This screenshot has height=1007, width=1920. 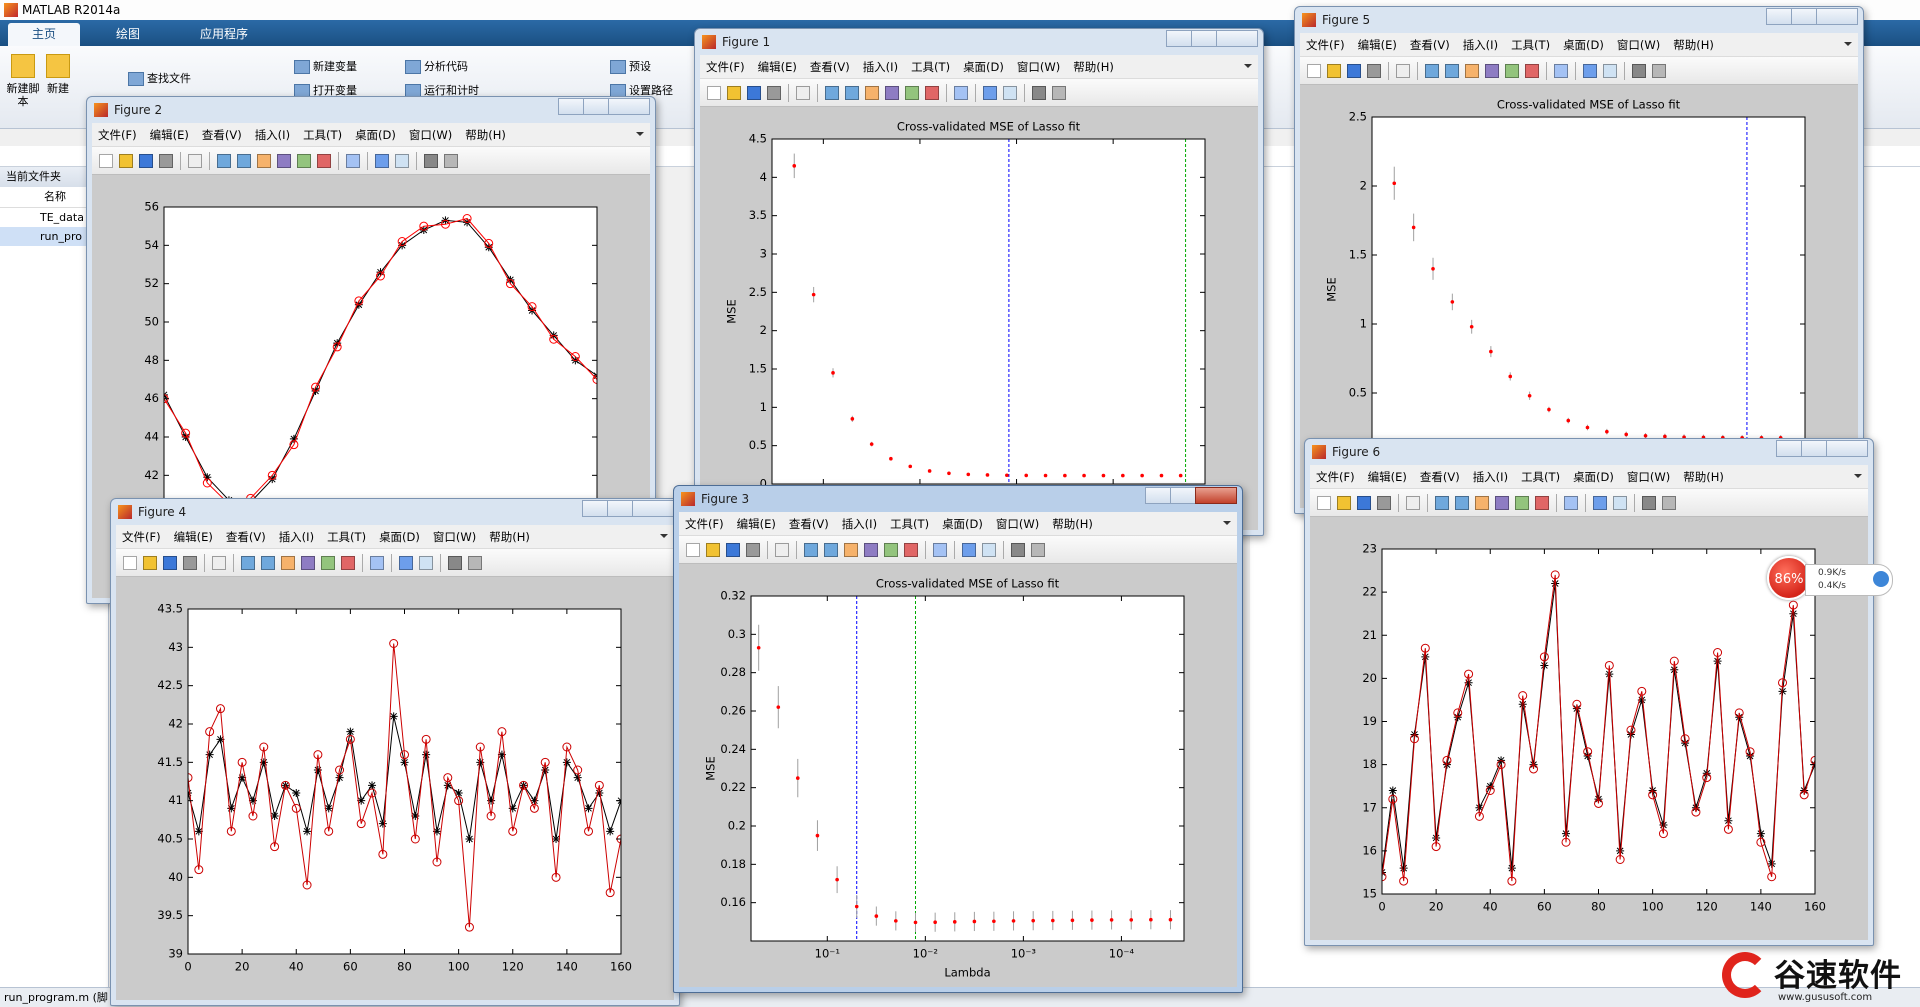 I want to click on toolstrip-button: 运行和计时, so click(x=442, y=90).